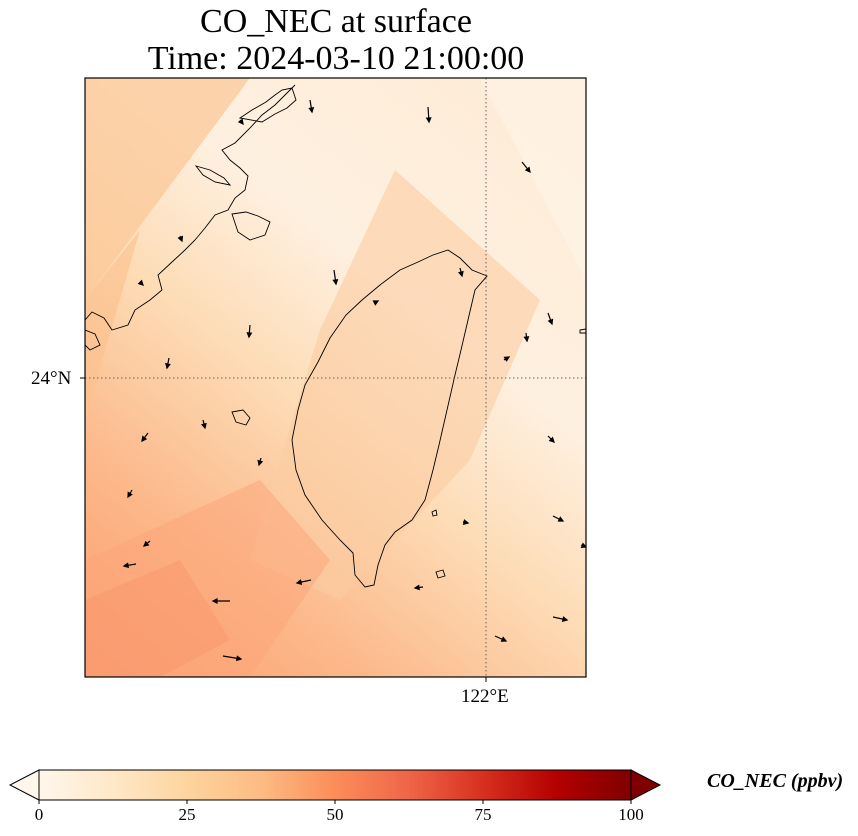  I want to click on lat-tick-label: 24°N, so click(51, 378).